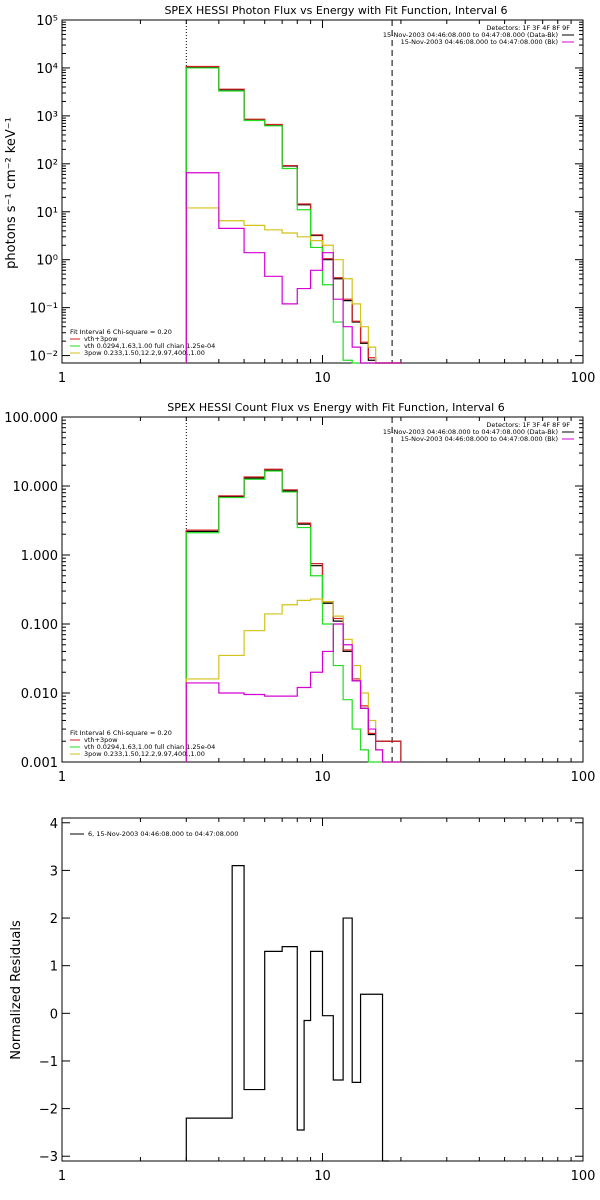 This screenshot has height=1200, width=600. Describe the element at coordinates (48, 1157) in the screenshot. I see `residuals-y-tick-label: −3` at that location.